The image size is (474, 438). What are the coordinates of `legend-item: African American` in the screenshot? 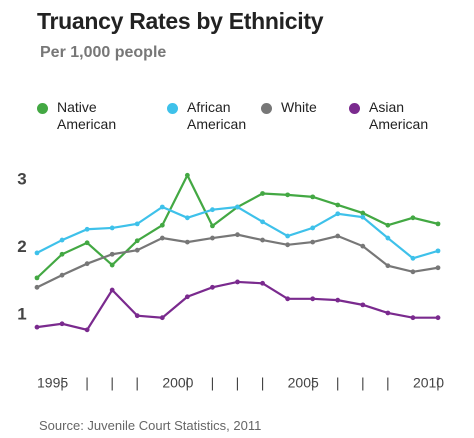 It's located at (217, 116).